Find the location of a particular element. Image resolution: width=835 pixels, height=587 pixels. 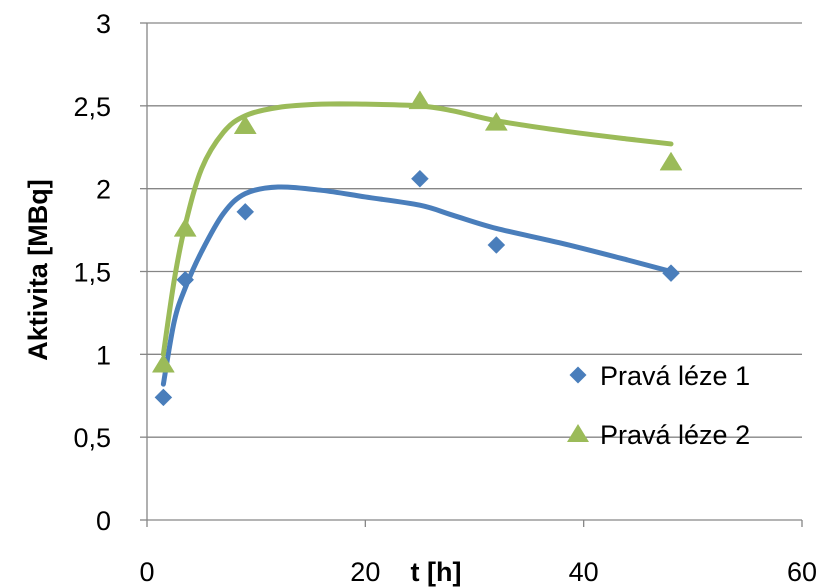

x-tick-label: 0 is located at coordinates (146, 572).